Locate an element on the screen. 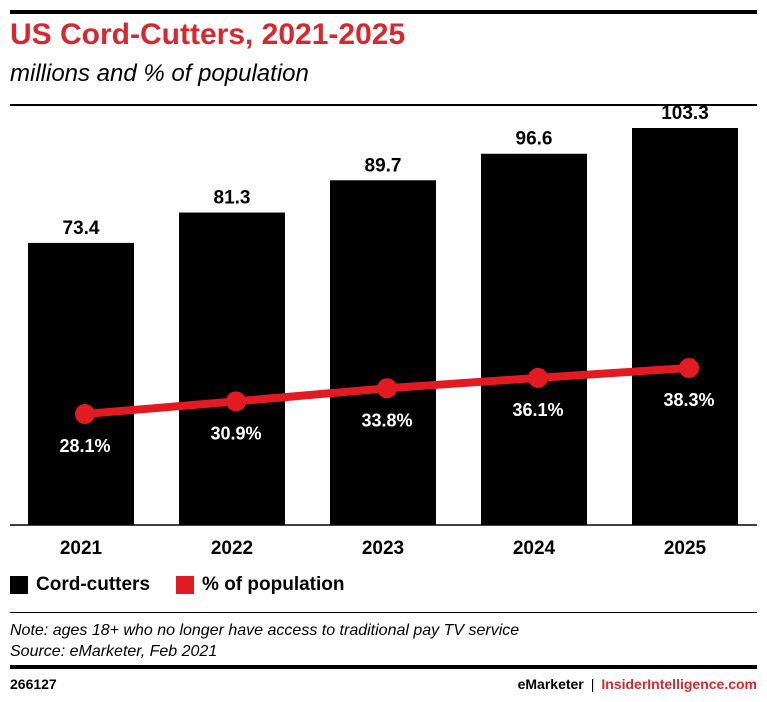 This screenshot has width=767, height=702. point-2022 is located at coordinates (236, 401).